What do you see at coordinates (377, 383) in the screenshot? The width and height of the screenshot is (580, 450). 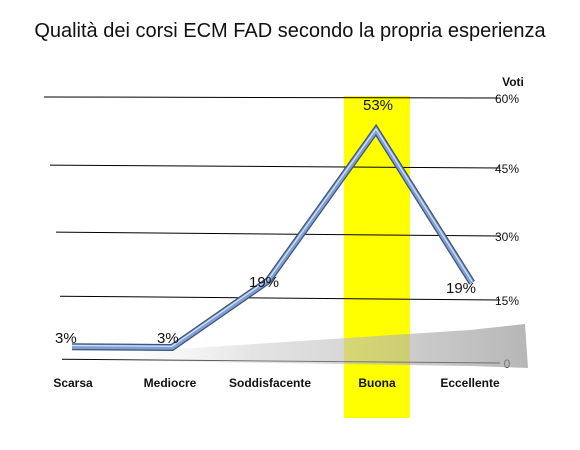 I see `x-category-label: Buona` at bounding box center [377, 383].